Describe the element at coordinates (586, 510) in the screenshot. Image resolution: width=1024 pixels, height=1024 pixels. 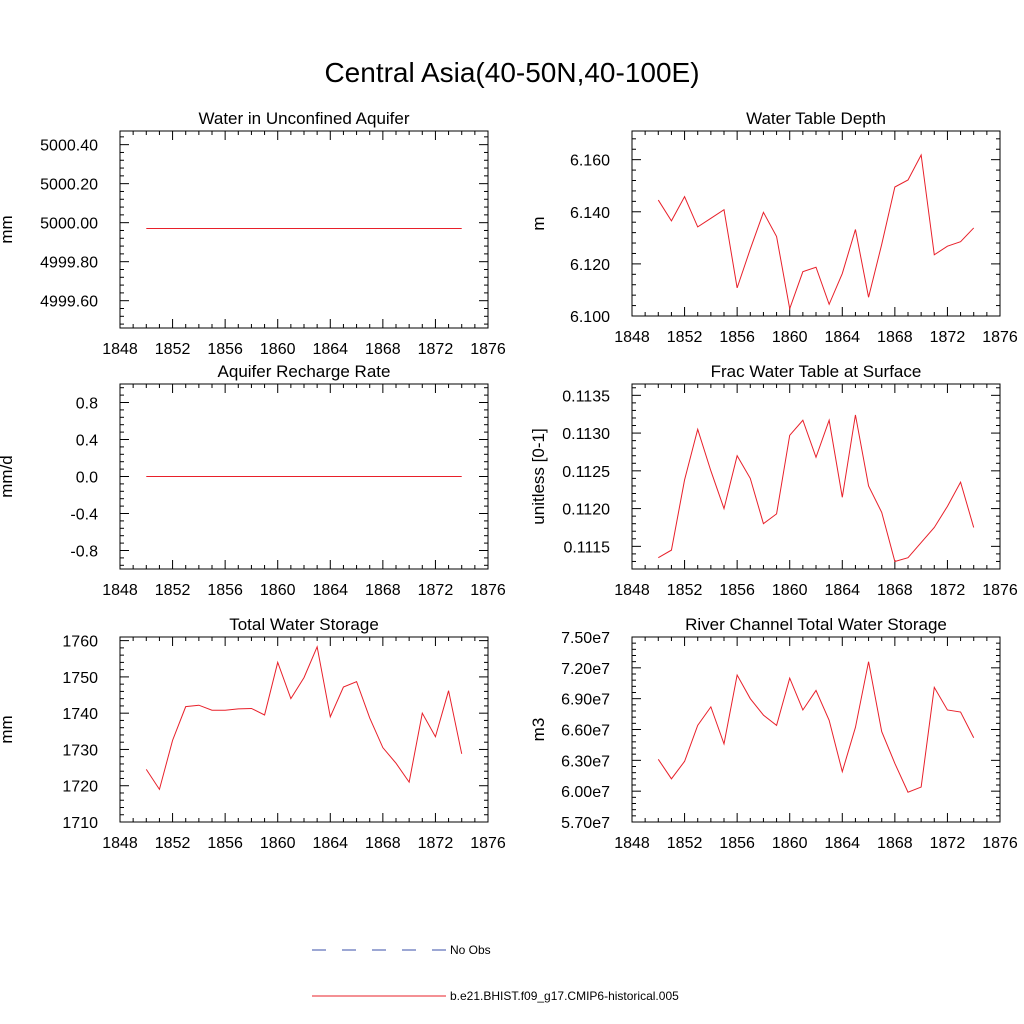
I see `y-tick-label: 0.1120` at that location.